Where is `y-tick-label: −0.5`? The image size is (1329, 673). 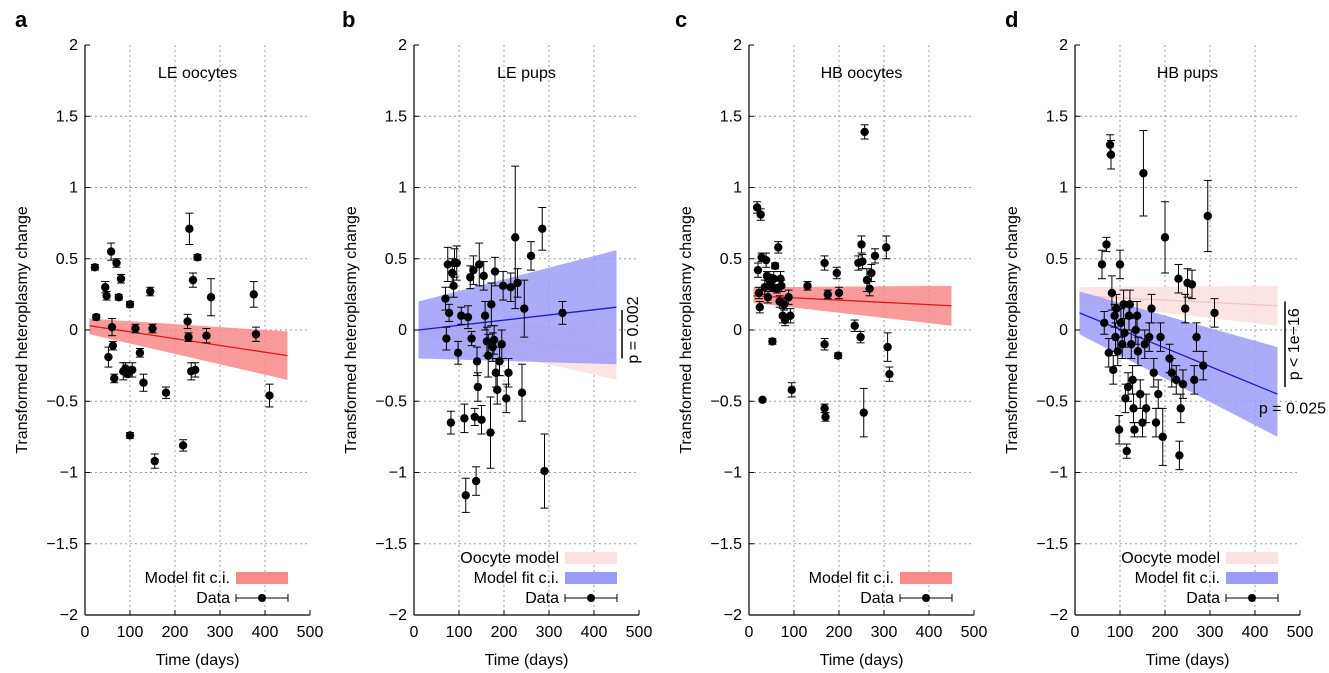 y-tick-label: −0.5 is located at coordinates (62, 401).